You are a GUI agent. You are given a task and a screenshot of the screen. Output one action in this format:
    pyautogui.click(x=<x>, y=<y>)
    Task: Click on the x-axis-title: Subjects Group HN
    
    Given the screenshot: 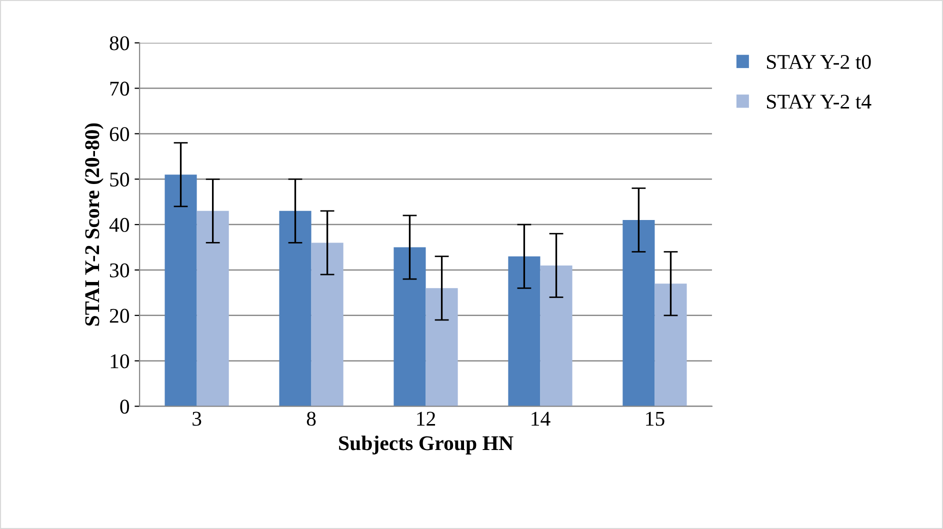 What is the action you would take?
    pyautogui.click(x=426, y=445)
    